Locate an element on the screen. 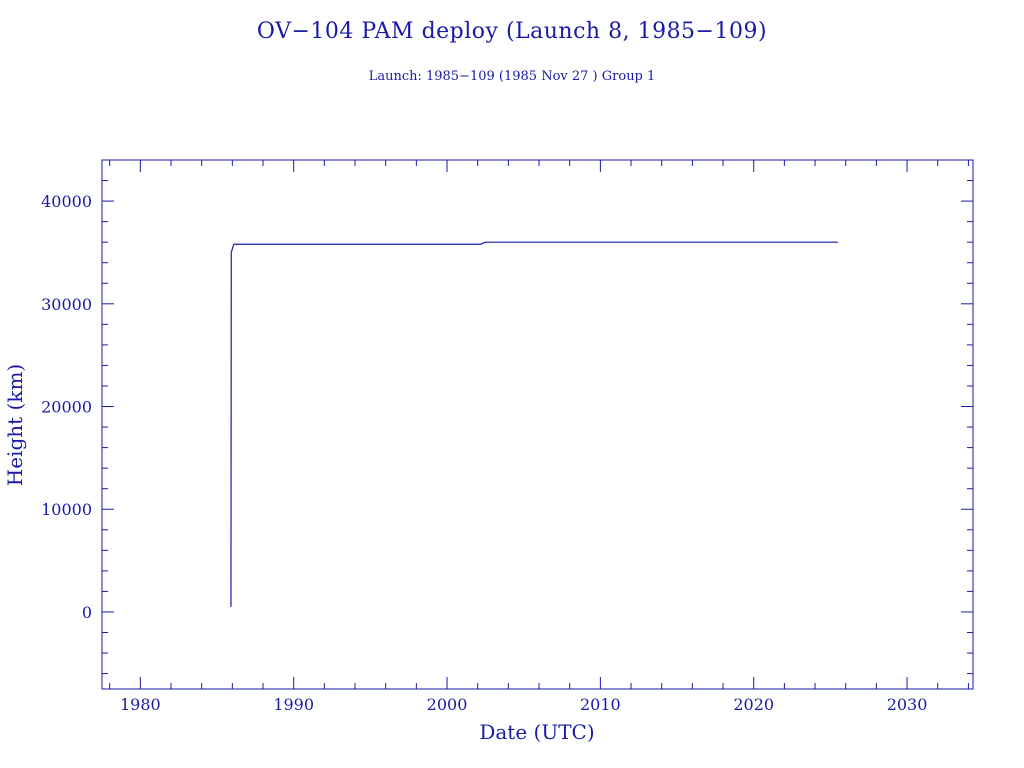 This screenshot has height=768, width=1024. y-tick-label: 20000 is located at coordinates (66, 407).